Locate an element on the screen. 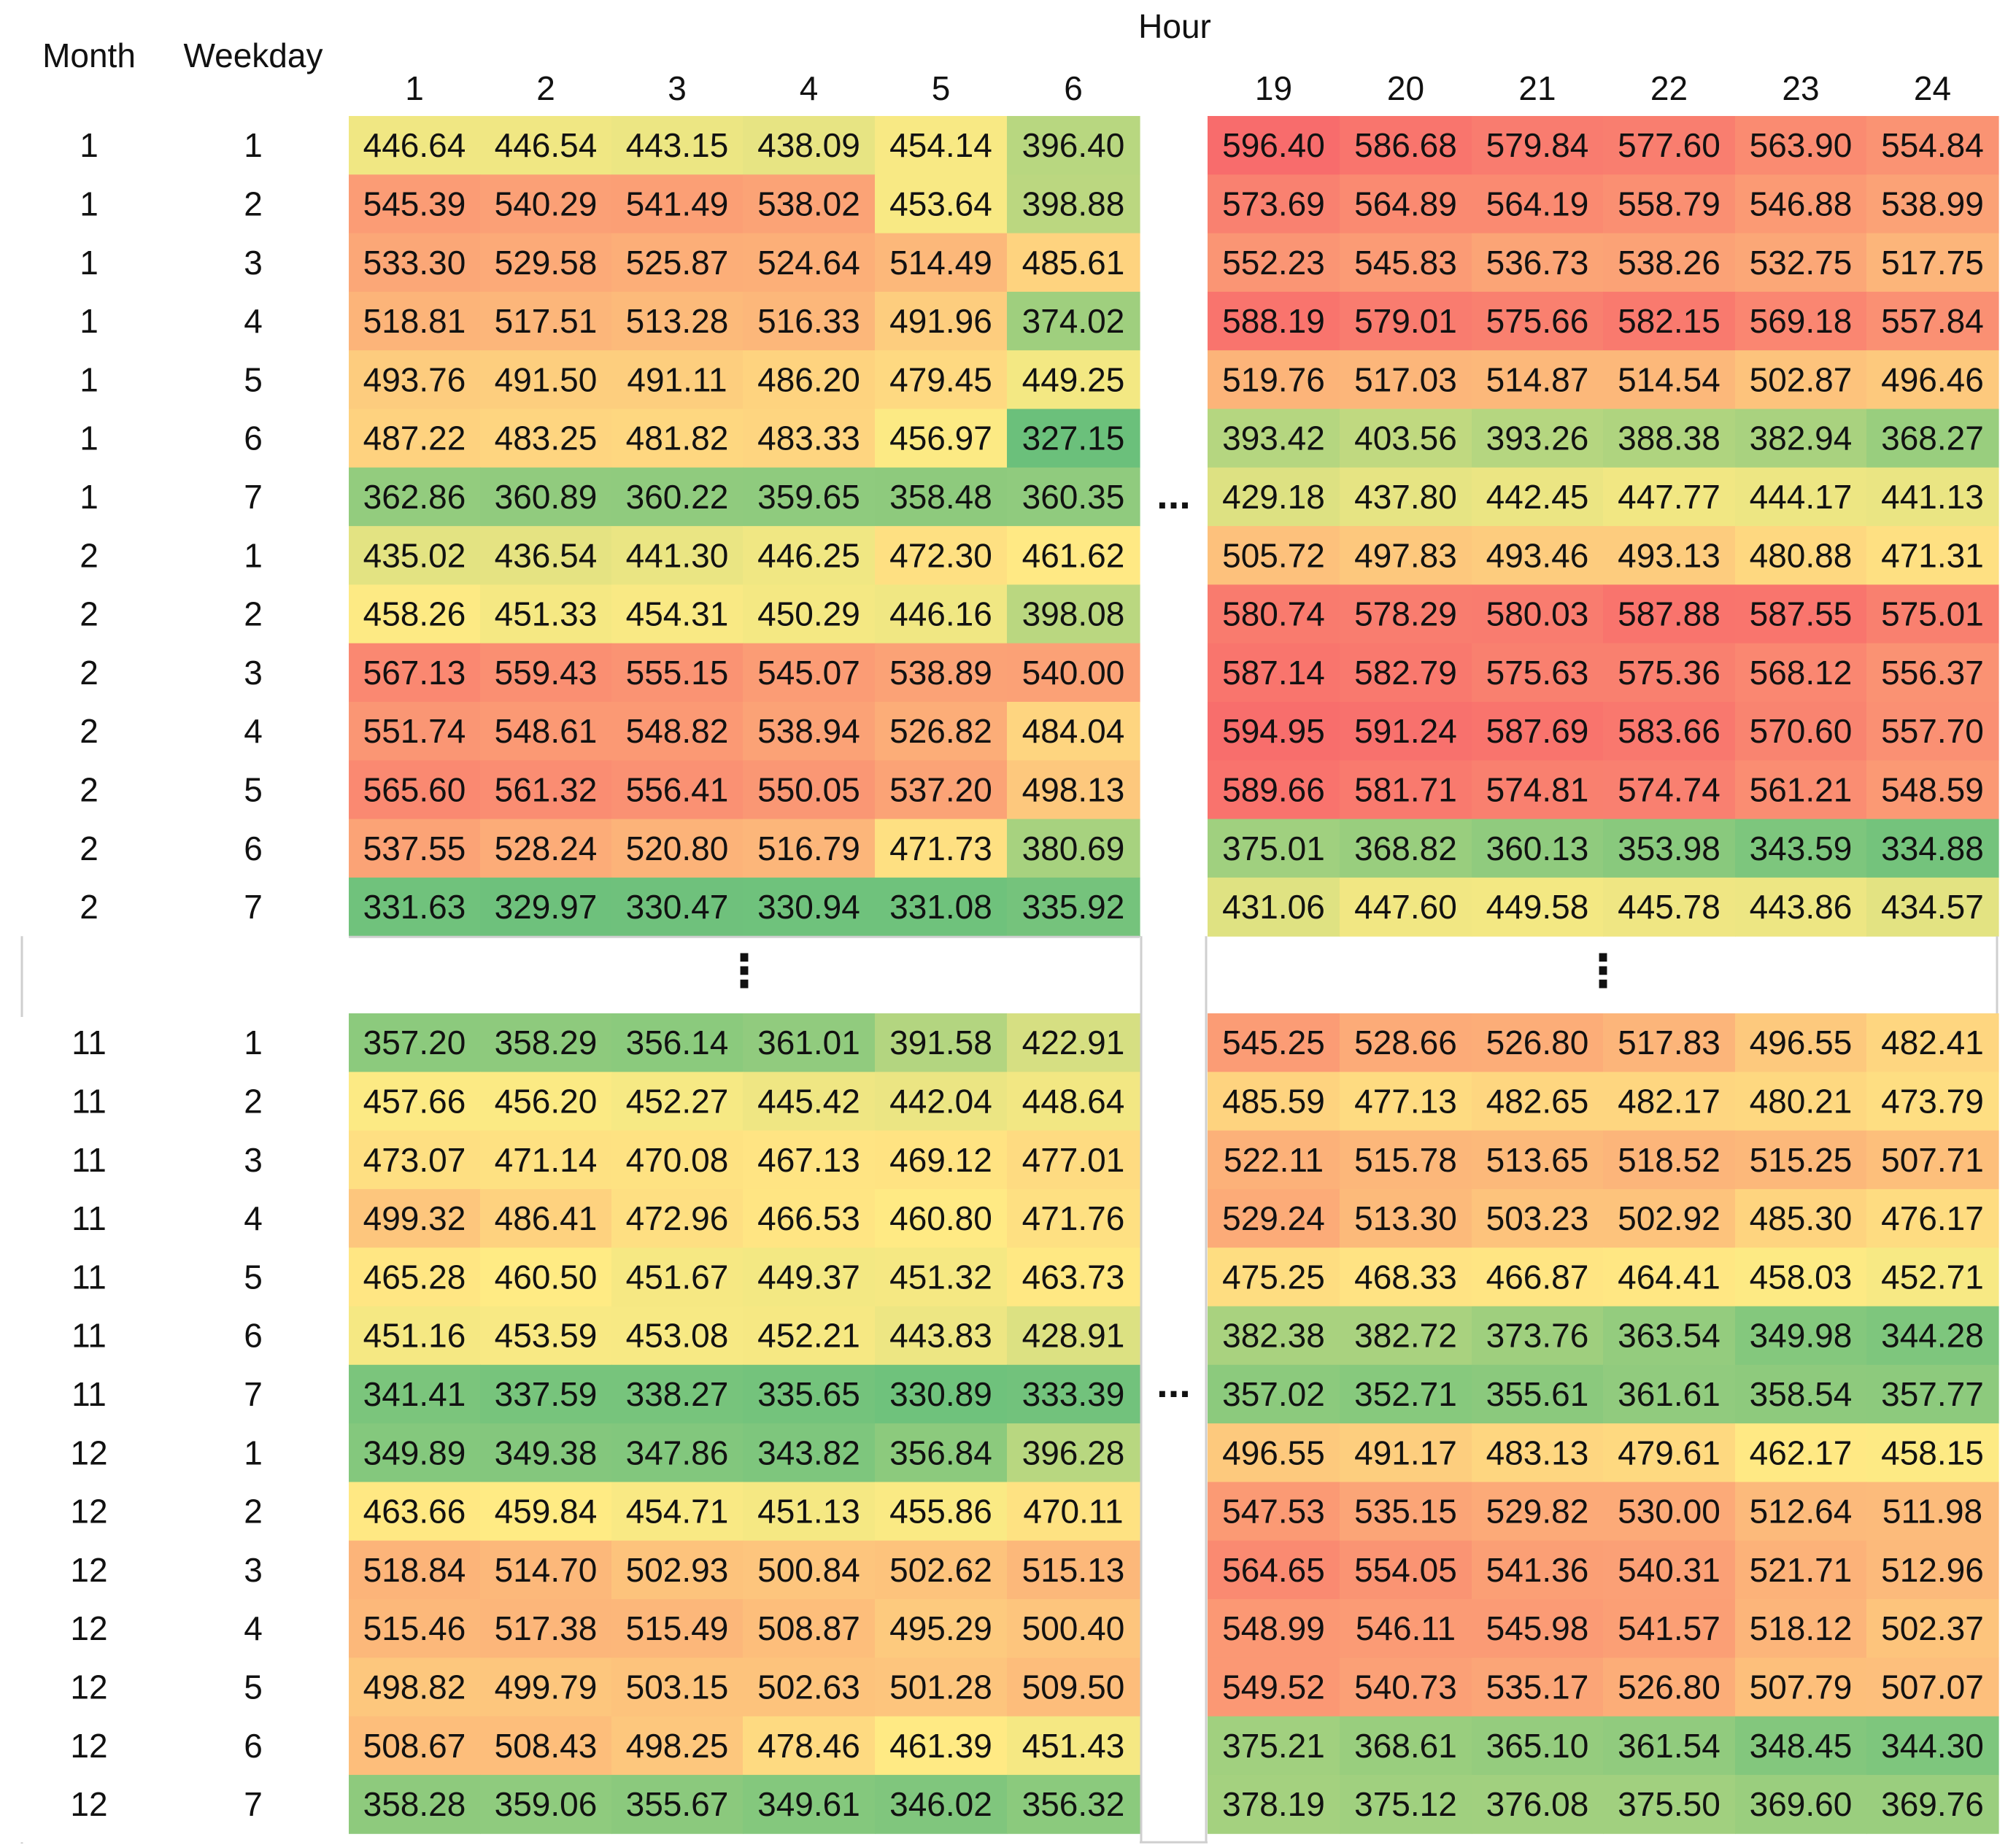  cell-value-label: 480.88 is located at coordinates (1801, 555).